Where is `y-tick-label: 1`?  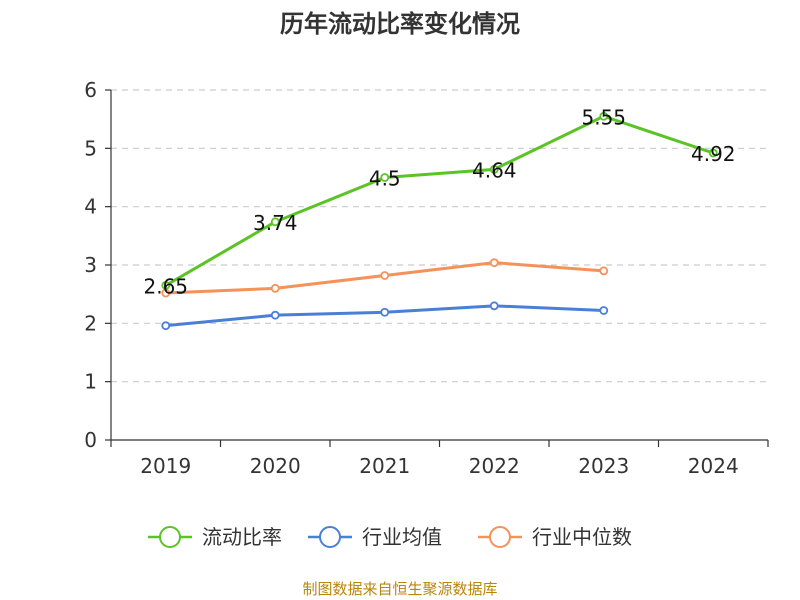 y-tick-label: 1 is located at coordinates (90, 382).